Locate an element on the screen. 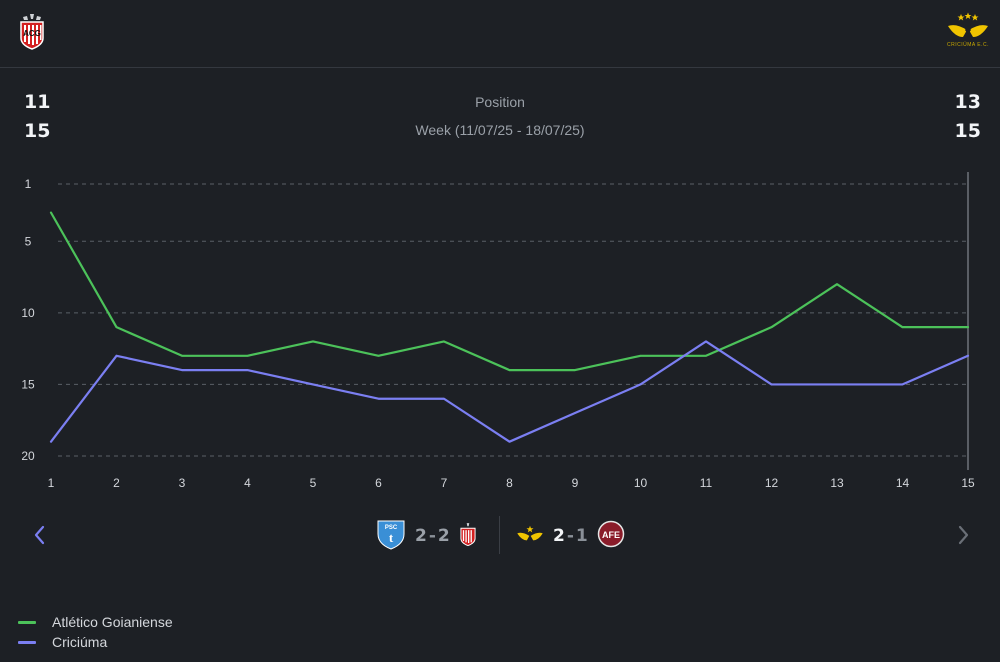 The width and height of the screenshot is (1000, 662). x-tick-label-1: 1 is located at coordinates (51, 483).